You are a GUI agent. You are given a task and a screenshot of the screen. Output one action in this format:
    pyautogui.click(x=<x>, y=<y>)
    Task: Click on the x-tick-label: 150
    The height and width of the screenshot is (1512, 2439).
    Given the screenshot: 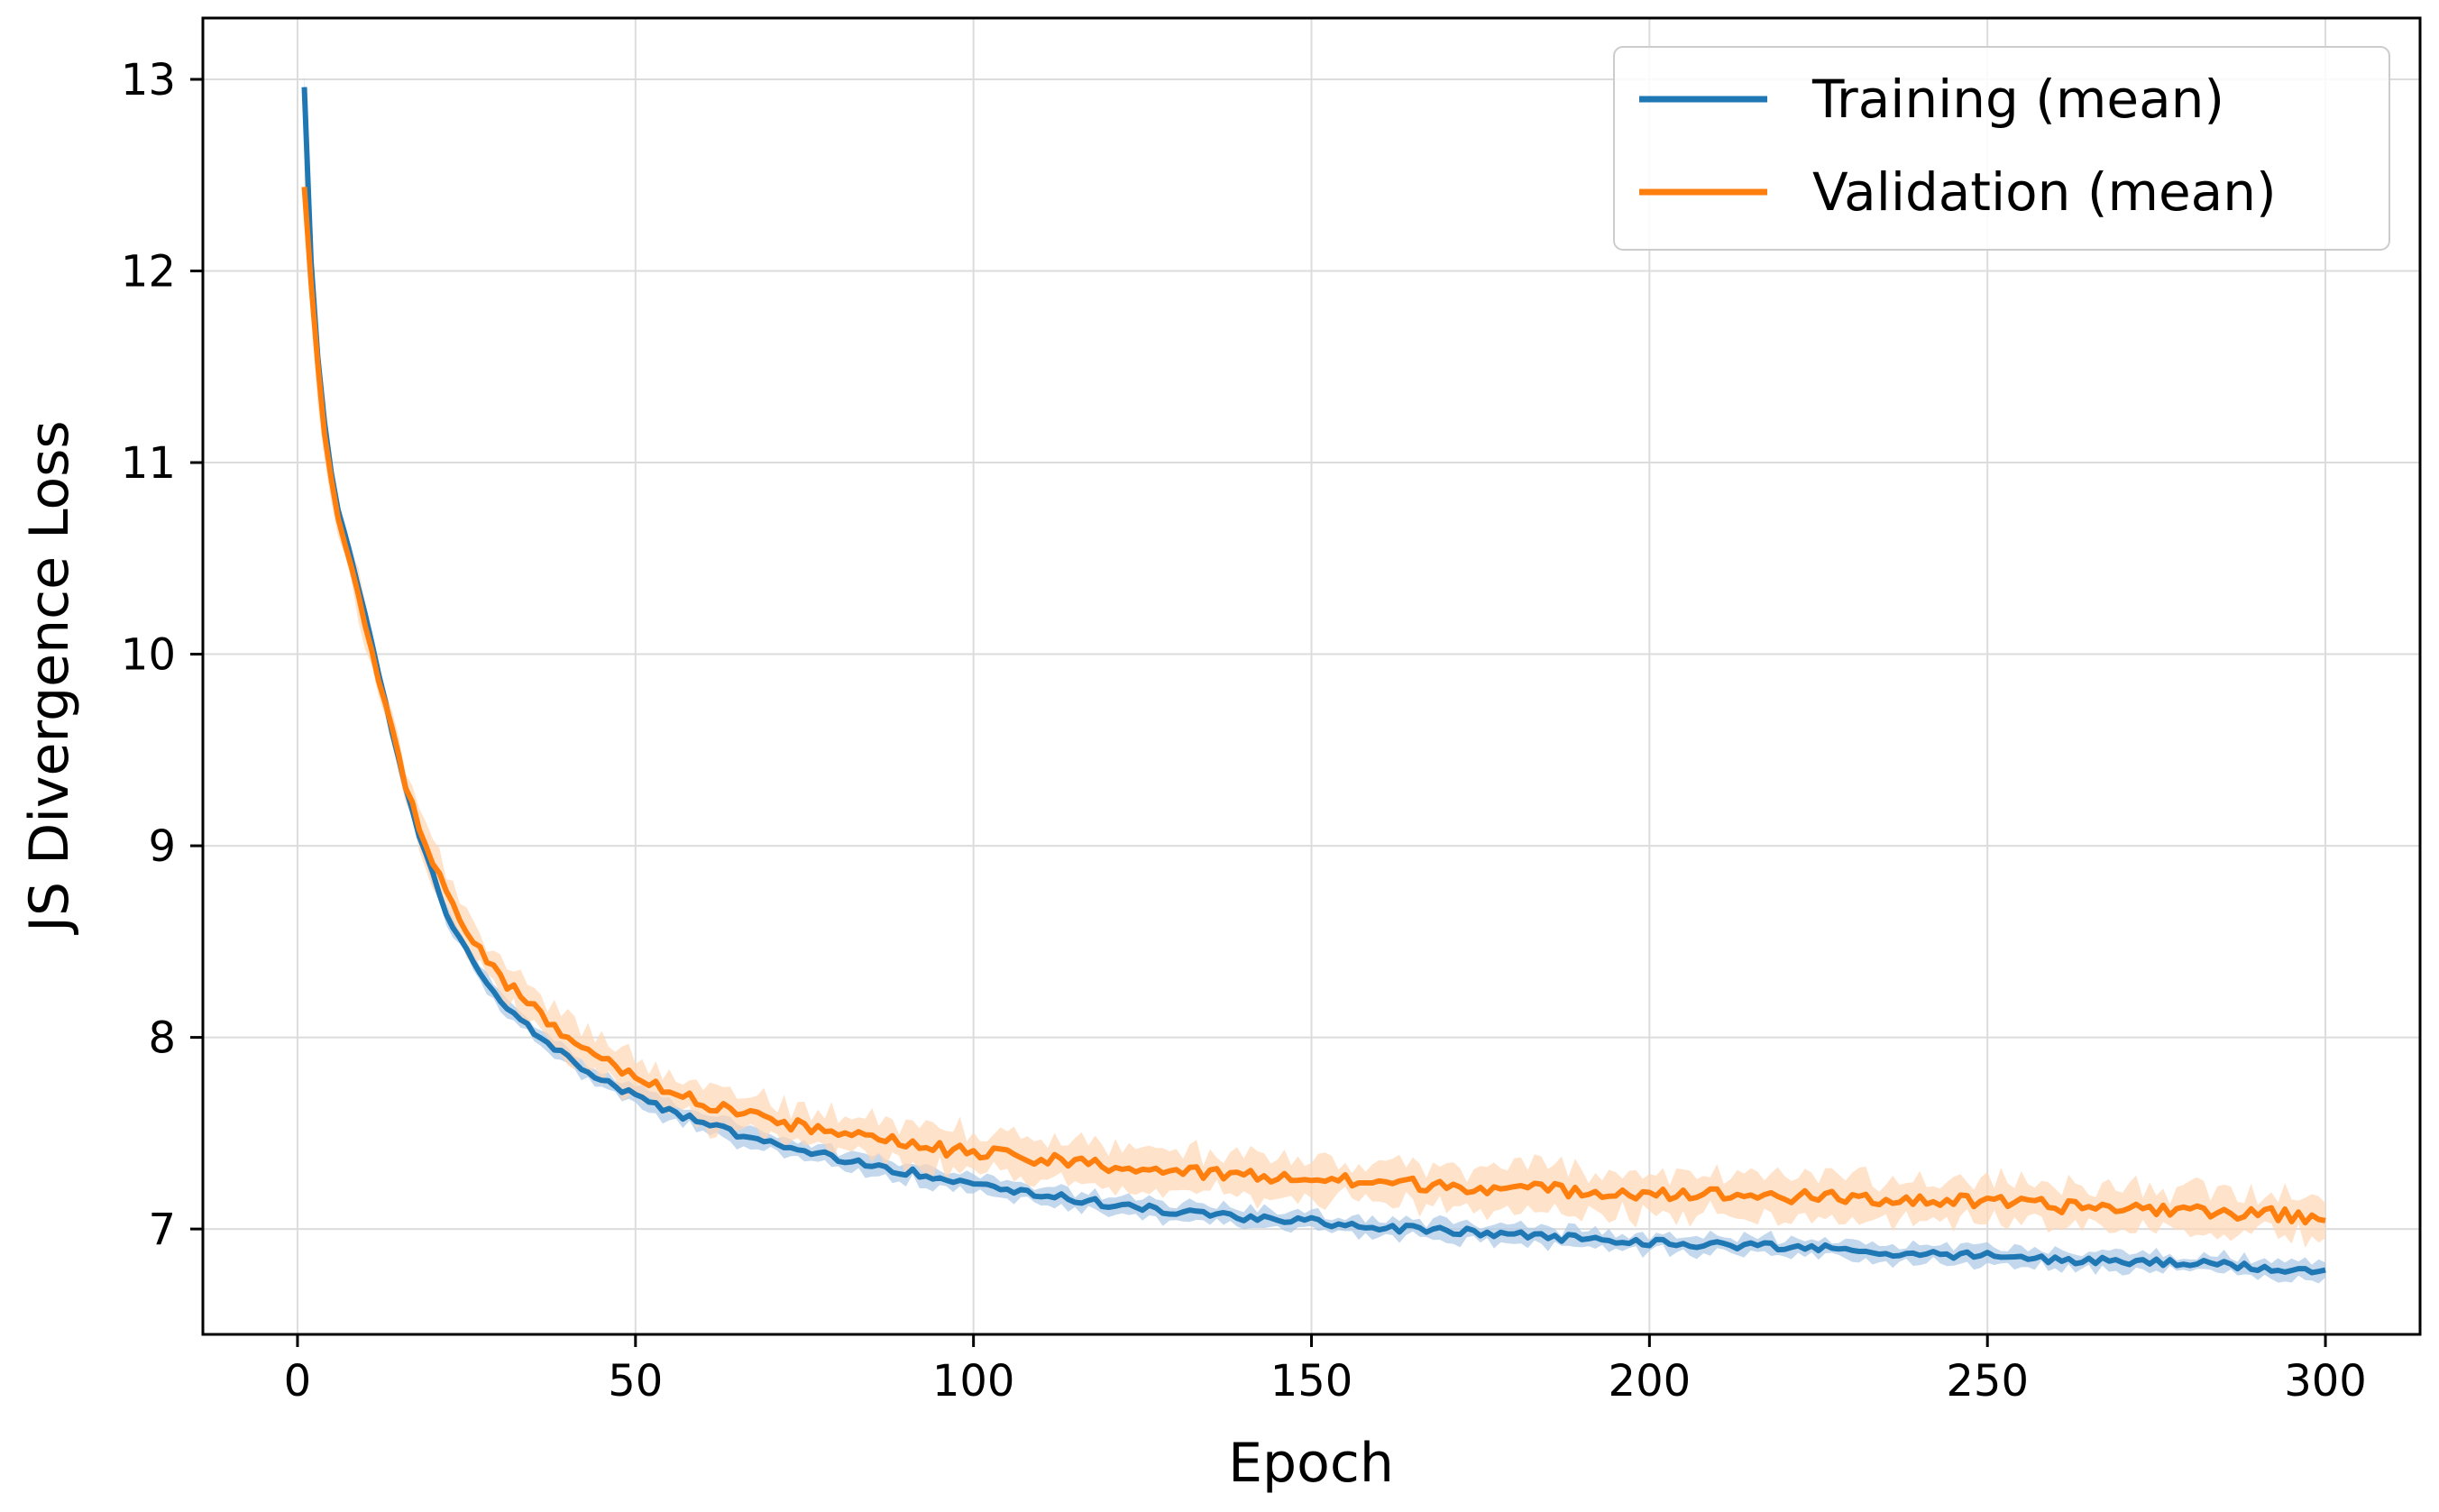 What is the action you would take?
    pyautogui.click(x=1312, y=1382)
    